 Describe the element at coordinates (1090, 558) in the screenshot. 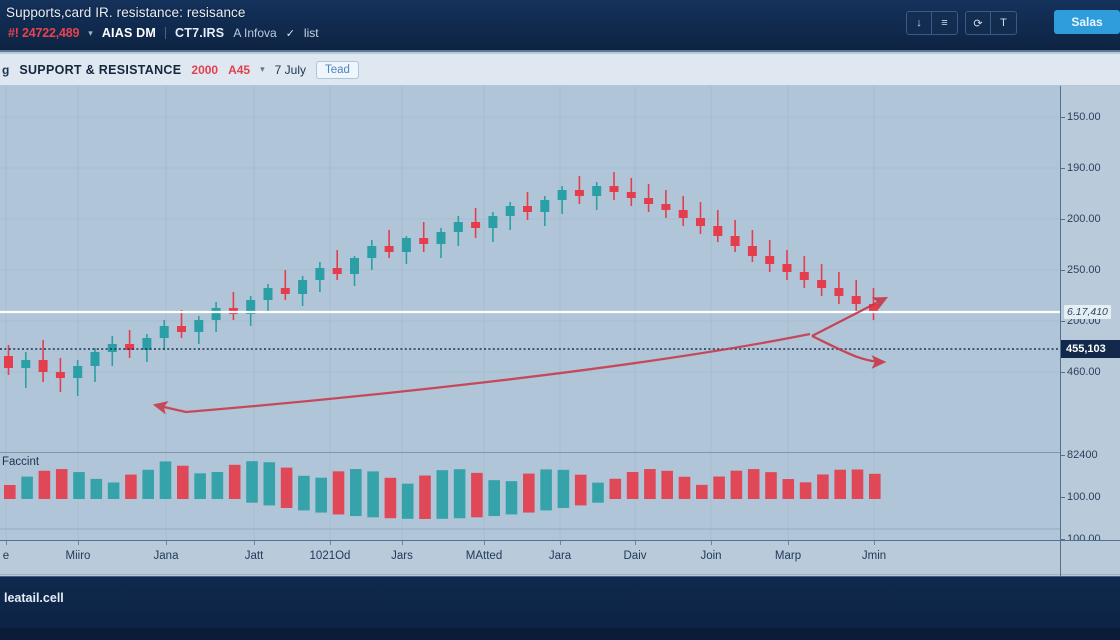

I see `axis-corner` at that location.